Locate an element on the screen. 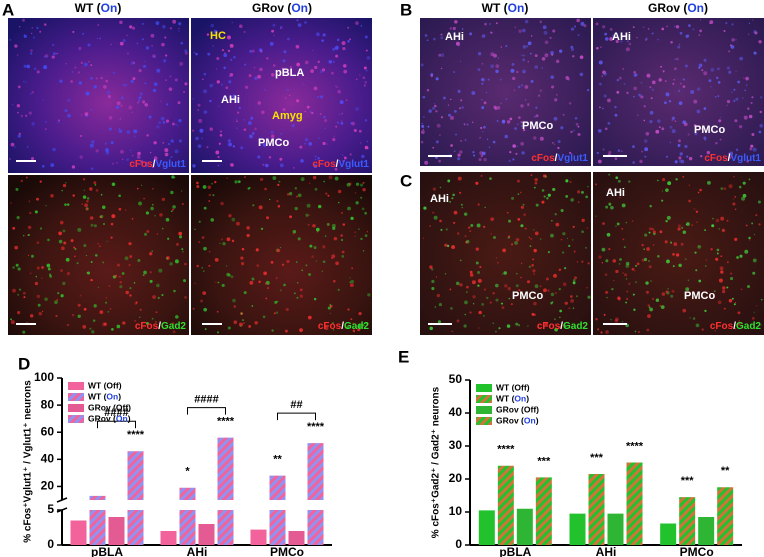 The width and height of the screenshot is (764, 557). panel-letter: E is located at coordinates (403, 356).